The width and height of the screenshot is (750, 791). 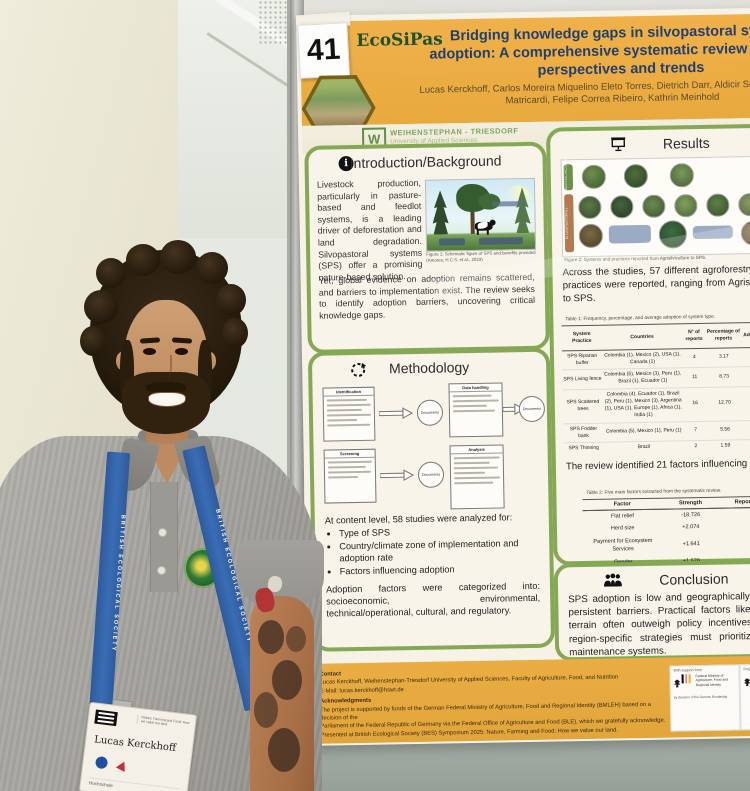 I want to click on flow-circle-documents-2: Documents, so click(x=431, y=474).